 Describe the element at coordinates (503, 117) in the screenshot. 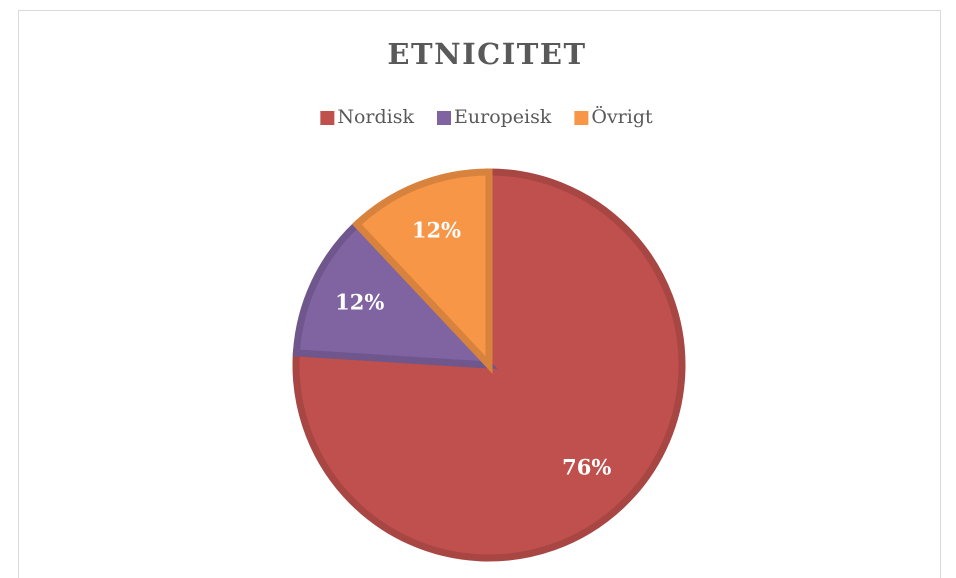

I see `legend-label: Europeisk` at that location.